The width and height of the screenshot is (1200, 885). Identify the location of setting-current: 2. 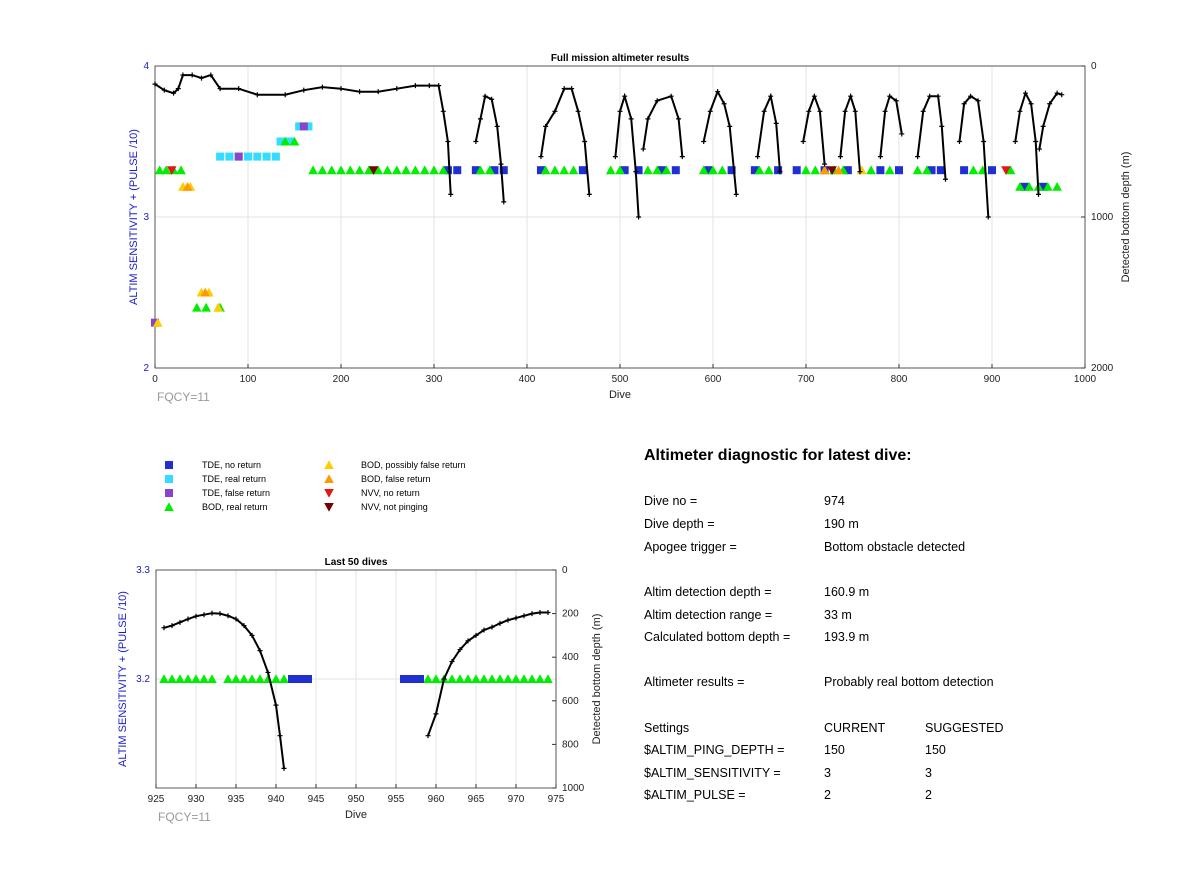
(827, 795).